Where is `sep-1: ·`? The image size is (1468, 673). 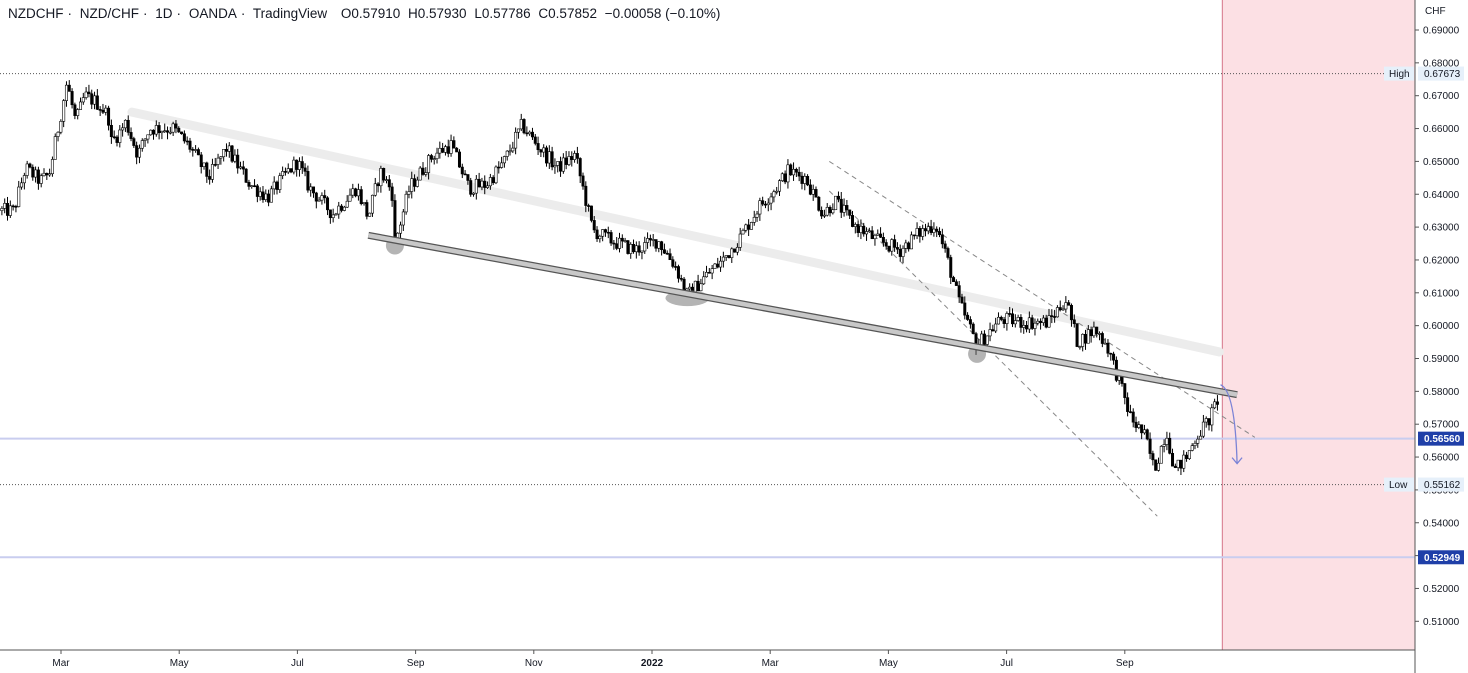 sep-1: · is located at coordinates (70, 13).